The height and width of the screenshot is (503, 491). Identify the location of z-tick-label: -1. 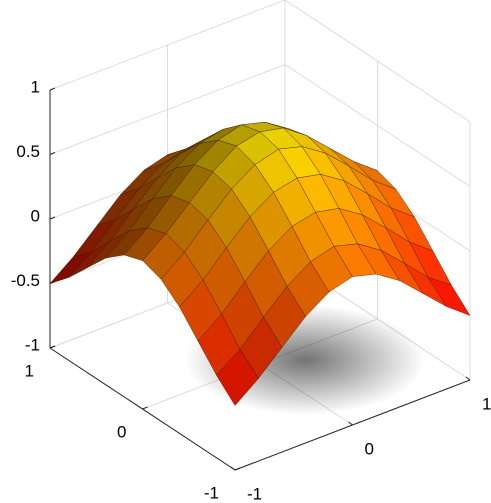
(32, 344).